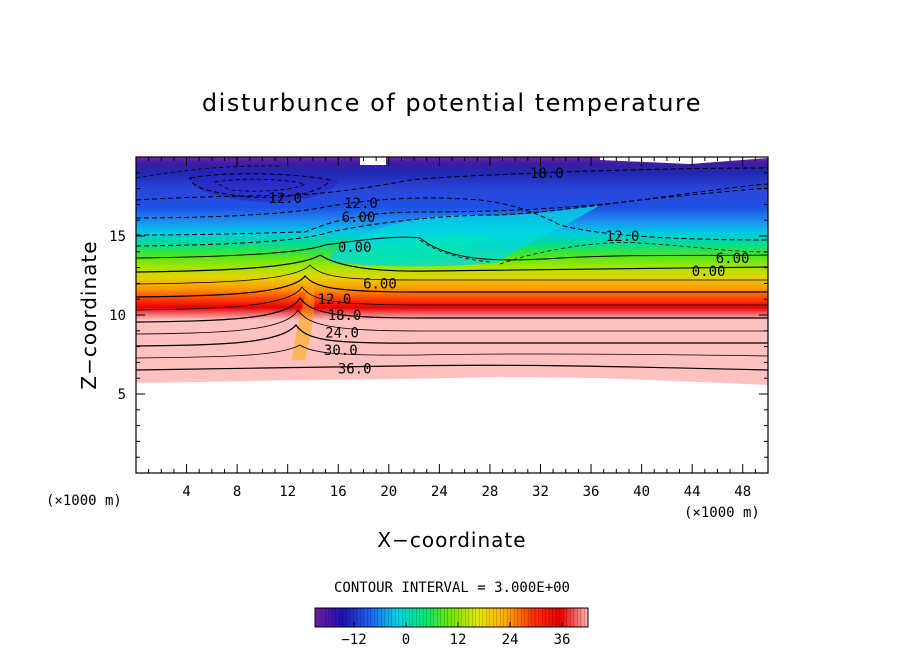 The image size is (904, 654). What do you see at coordinates (451, 540) in the screenshot?
I see `x-axis-label: X−coordinate` at bounding box center [451, 540].